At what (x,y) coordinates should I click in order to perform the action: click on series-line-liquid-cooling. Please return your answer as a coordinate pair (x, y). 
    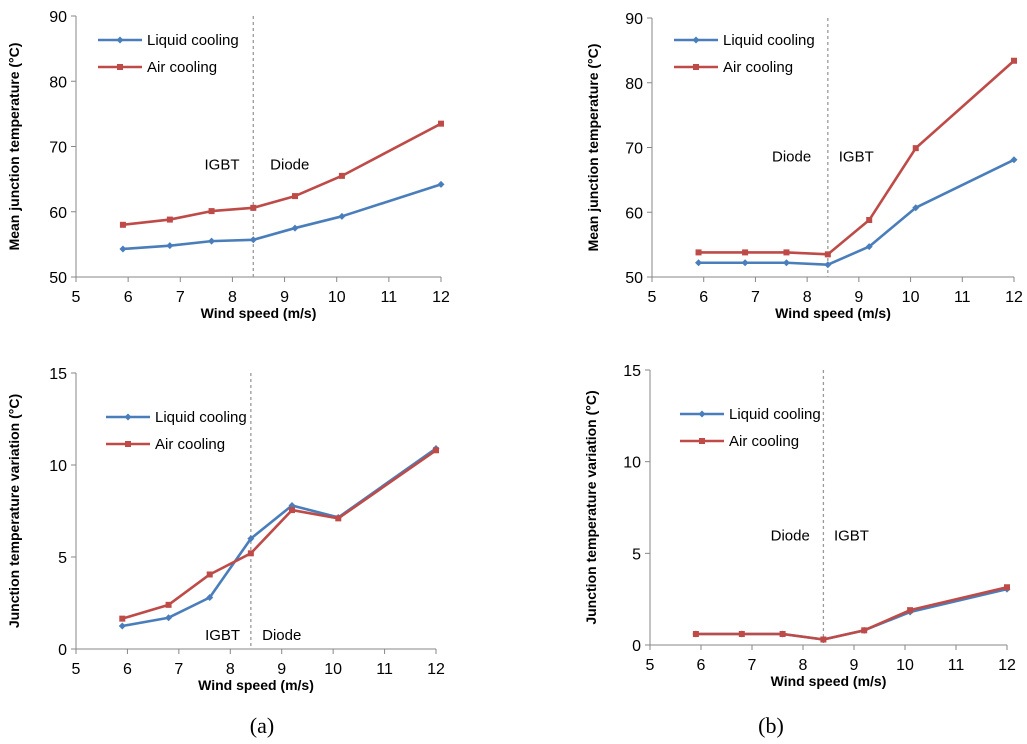
    Looking at the image, I should click on (279, 537).